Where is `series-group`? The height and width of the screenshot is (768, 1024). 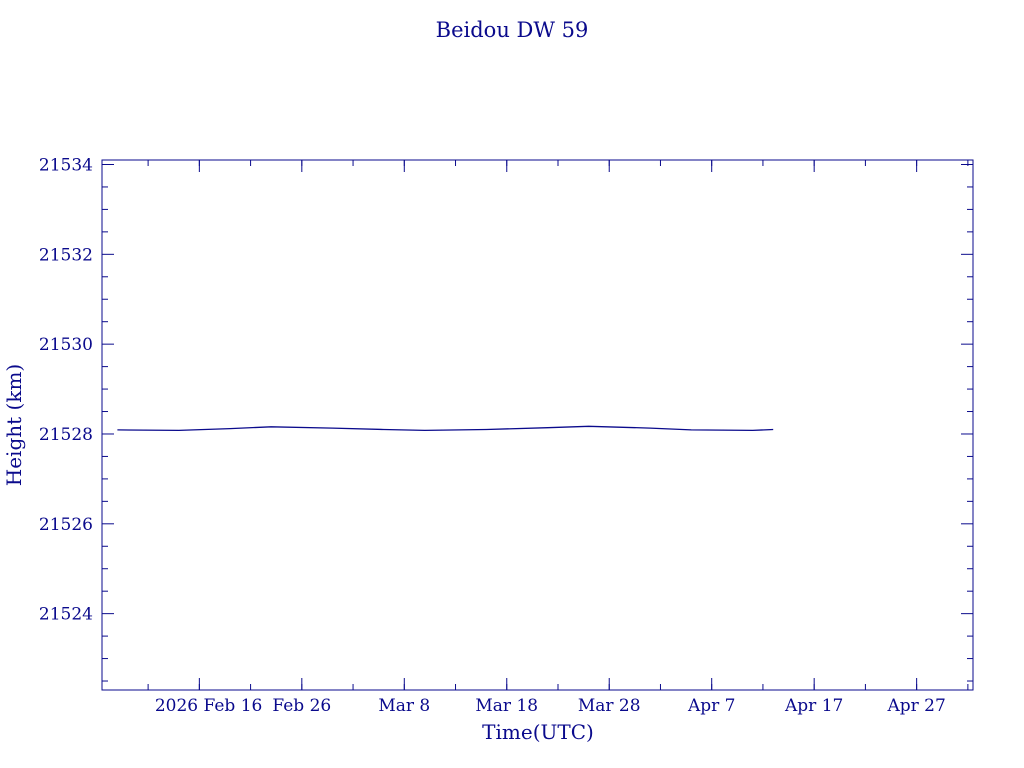 series-group is located at coordinates (445, 428).